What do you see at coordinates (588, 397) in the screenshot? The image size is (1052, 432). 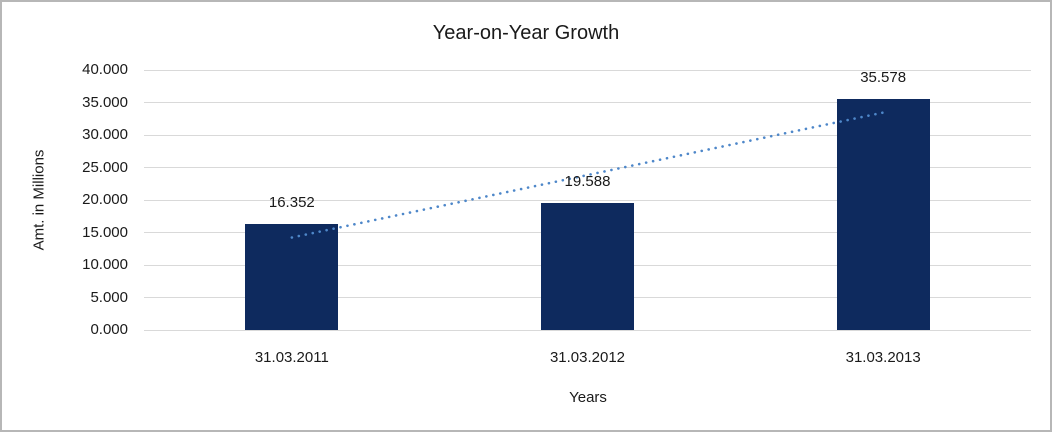 I see `x-axis-title: Years` at bounding box center [588, 397].